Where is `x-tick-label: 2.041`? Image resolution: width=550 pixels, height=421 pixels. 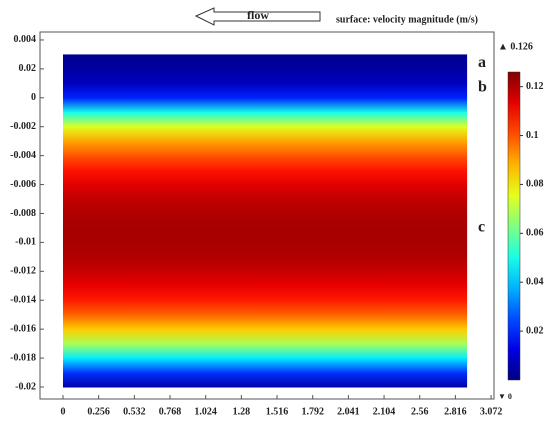 x-tick-label: 2.041 is located at coordinates (348, 411).